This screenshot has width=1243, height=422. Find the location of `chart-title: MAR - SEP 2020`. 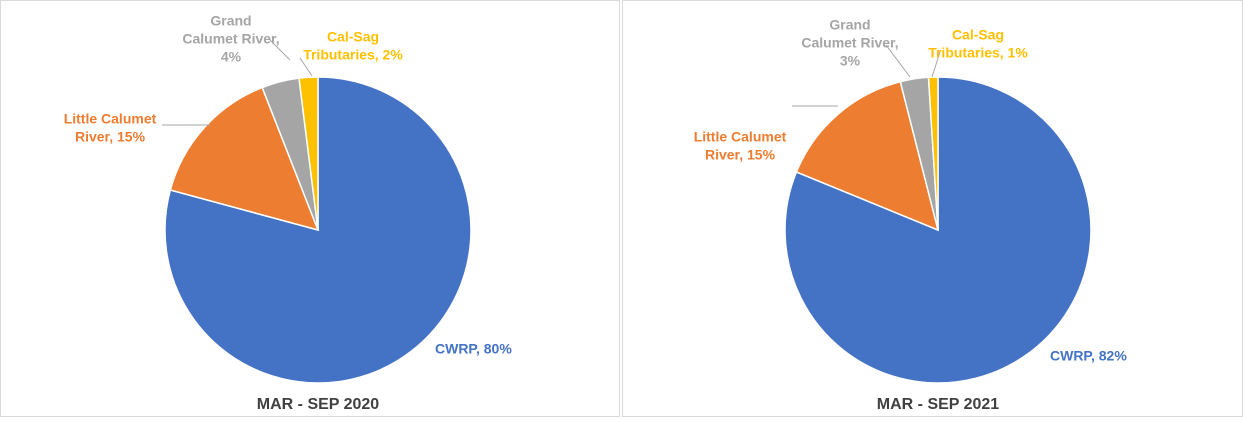

chart-title: MAR - SEP 2020 is located at coordinates (318, 404).